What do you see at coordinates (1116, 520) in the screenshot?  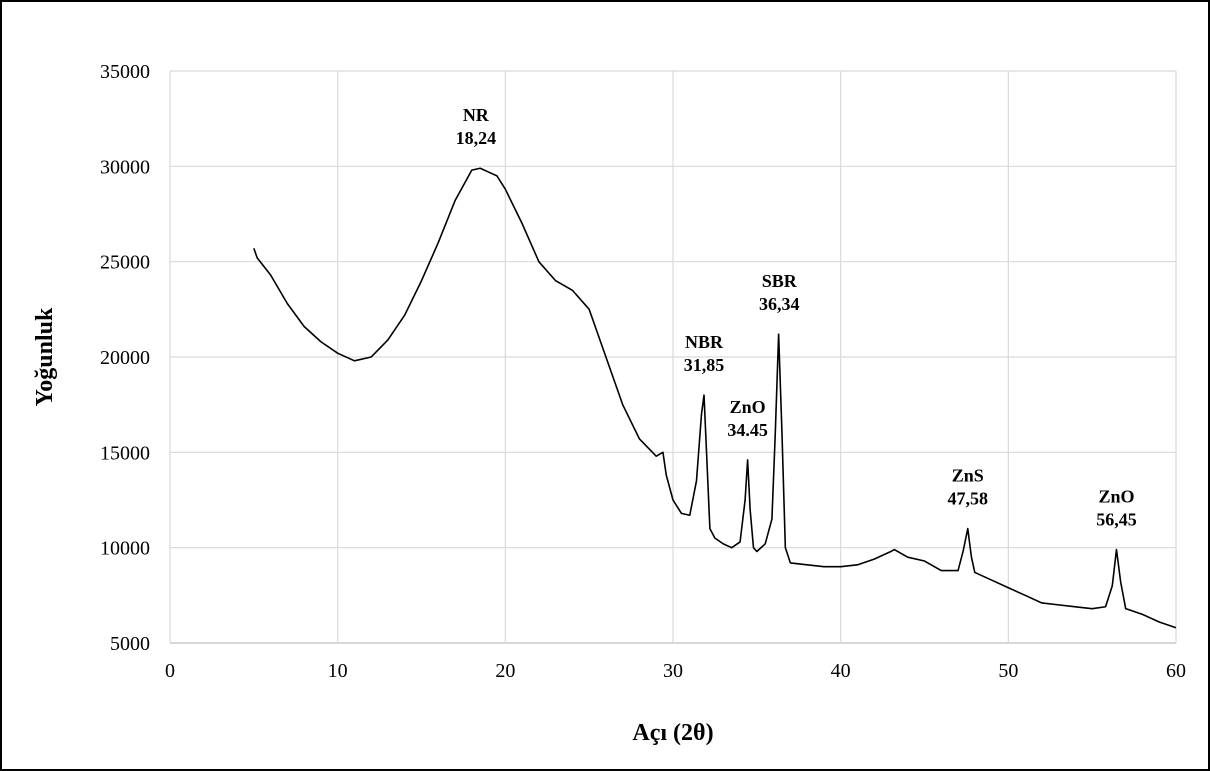 I see `annotation-value: 56,45` at bounding box center [1116, 520].